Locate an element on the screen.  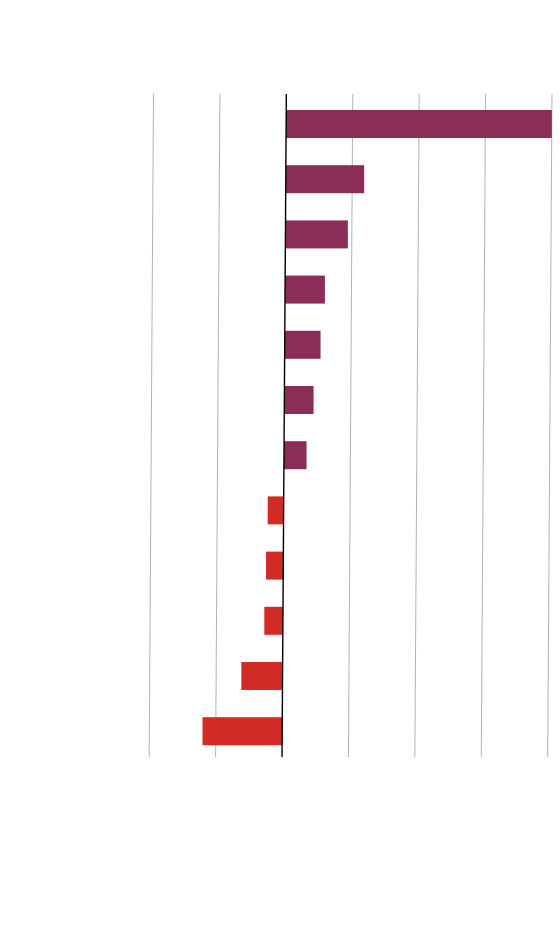
axes is located at coordinates (284, 425).